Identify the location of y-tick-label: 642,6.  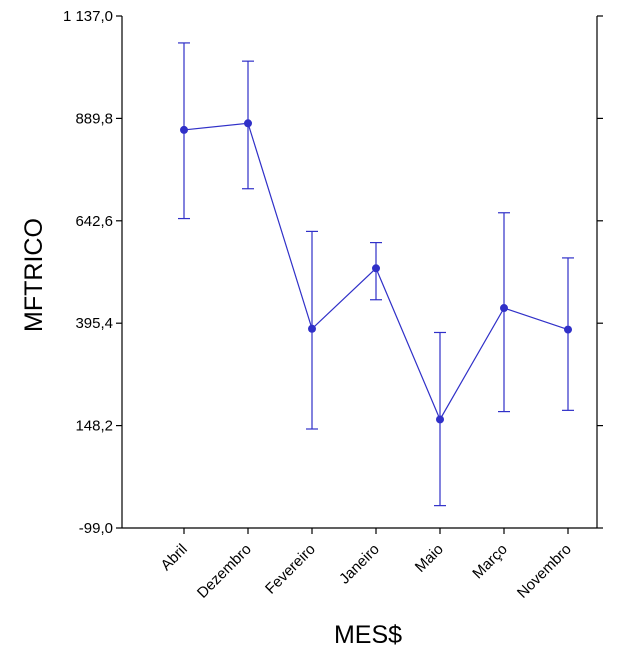
(94, 221).